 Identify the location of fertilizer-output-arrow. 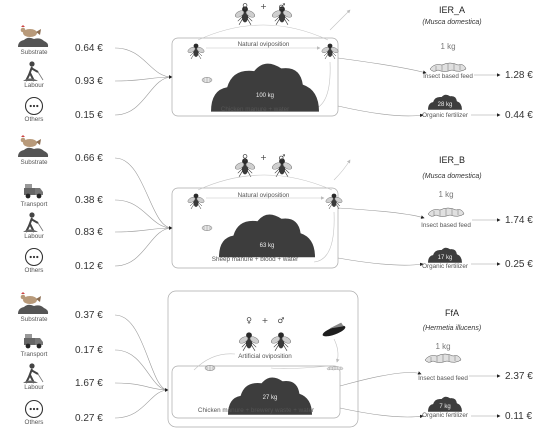
(381, 413).